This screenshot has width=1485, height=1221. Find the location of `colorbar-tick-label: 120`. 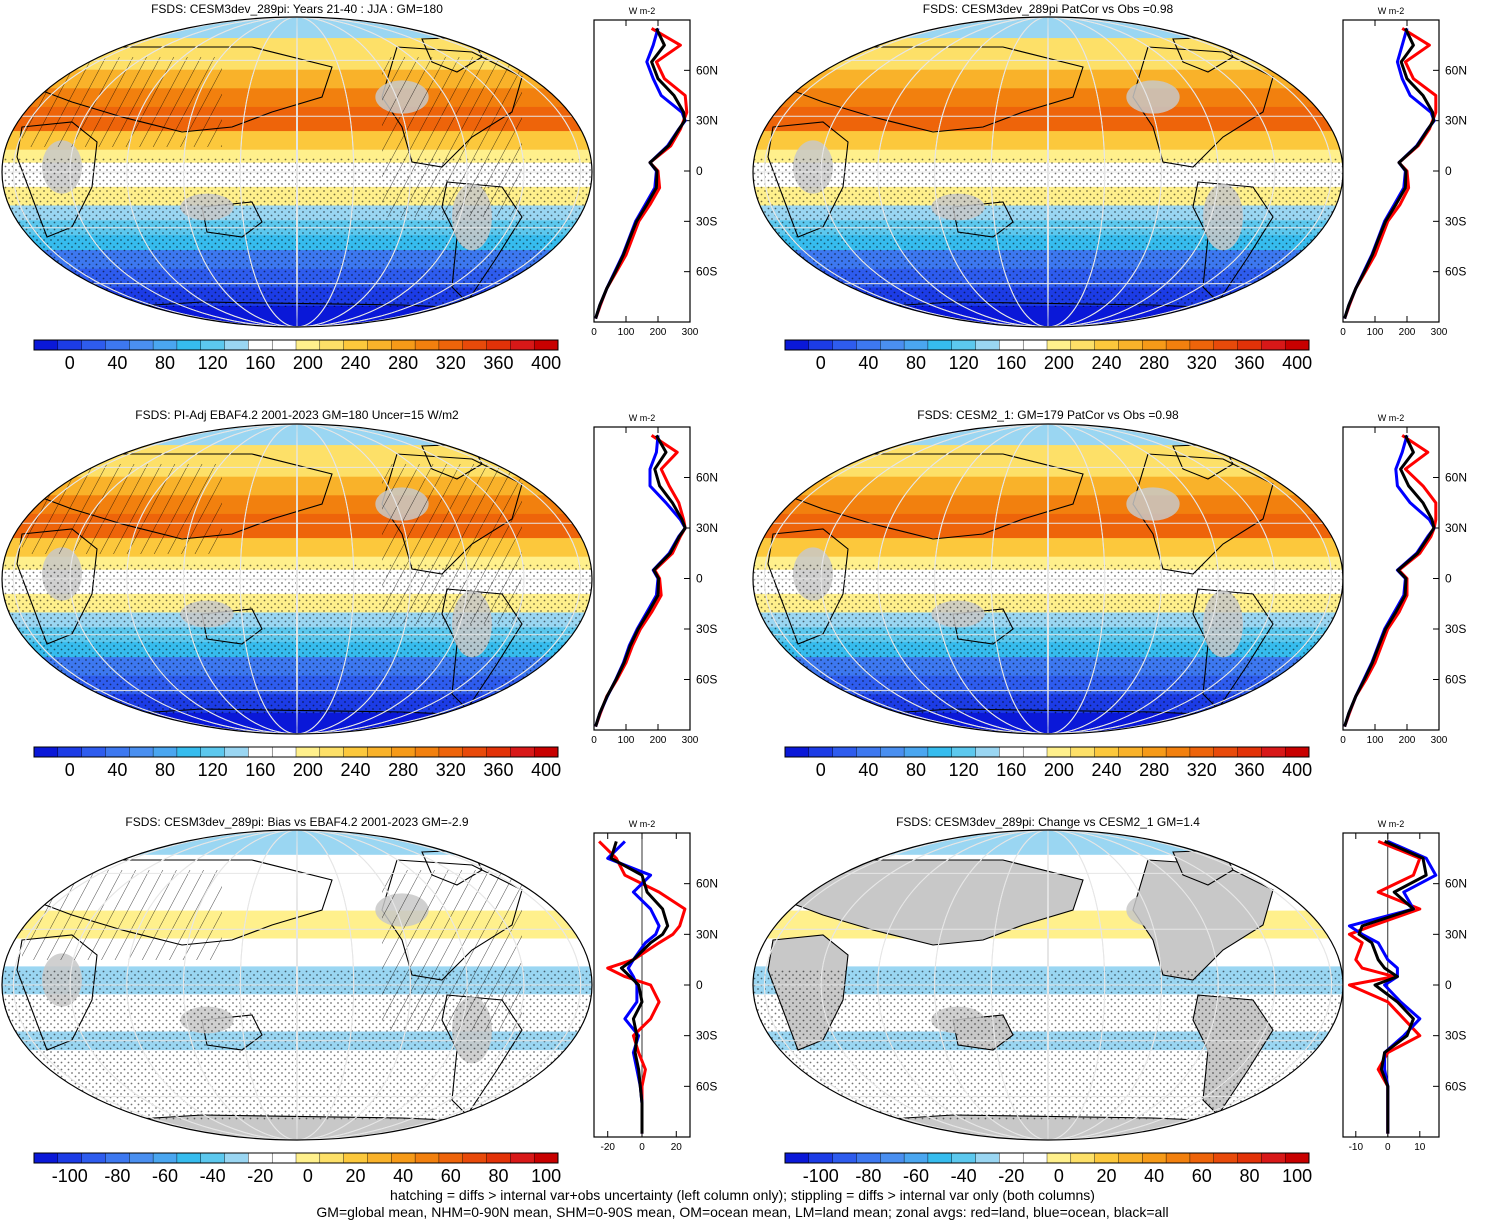

colorbar-tick-label: 120 is located at coordinates (213, 363).